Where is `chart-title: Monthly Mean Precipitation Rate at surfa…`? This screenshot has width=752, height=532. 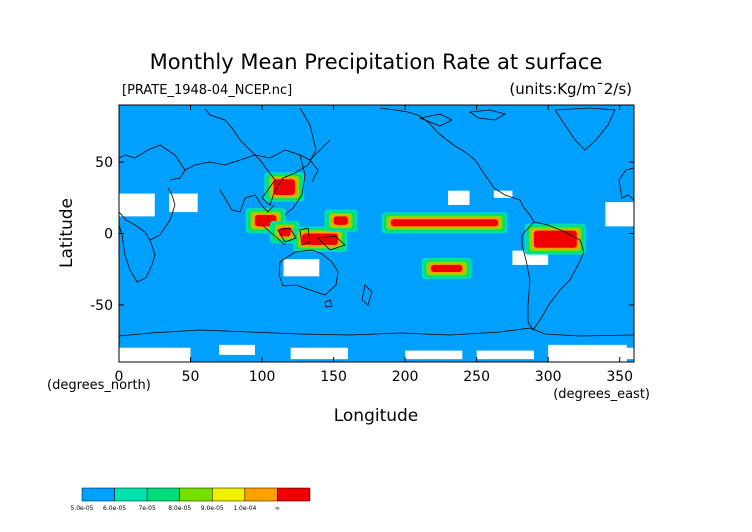
chart-title: Monthly Mean Precipitation Rate at surfa… is located at coordinates (376, 62).